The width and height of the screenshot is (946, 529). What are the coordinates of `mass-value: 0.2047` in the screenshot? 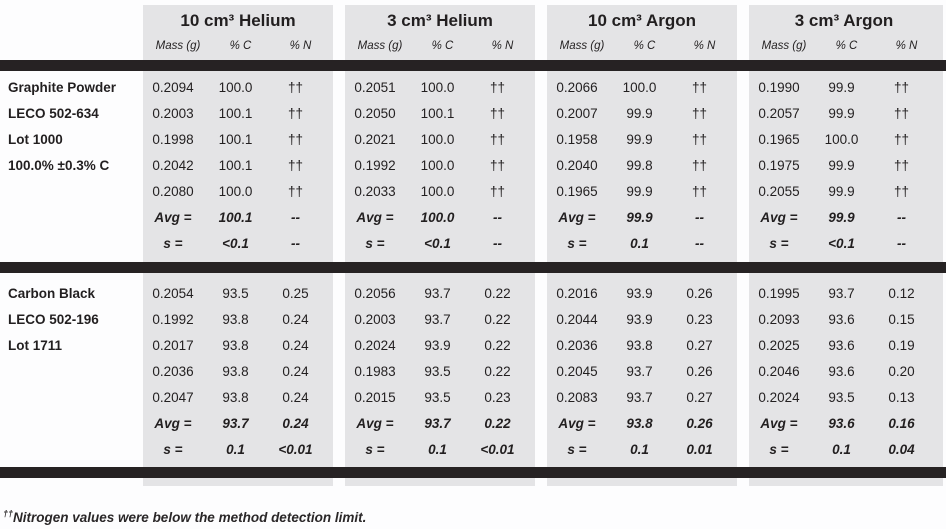 It's located at (173, 397).